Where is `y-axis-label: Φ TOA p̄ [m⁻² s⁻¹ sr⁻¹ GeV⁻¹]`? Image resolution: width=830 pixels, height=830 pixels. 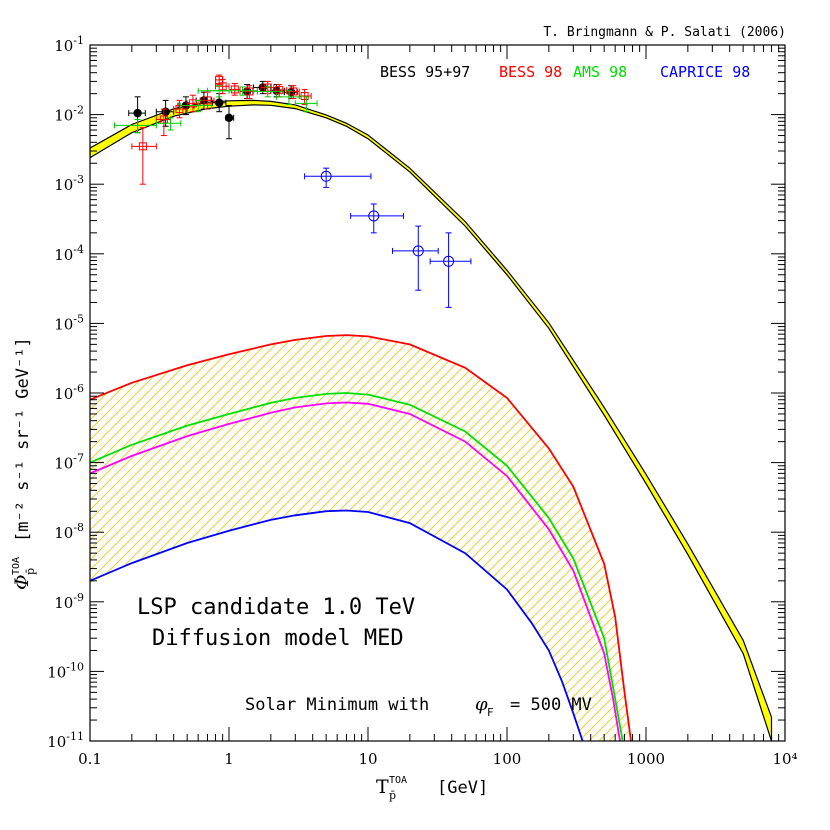
y-axis-label: Φ TOA p̄ [m⁻² s⁻¹ sr⁻¹ GeV⁻¹] is located at coordinates (24, 463).